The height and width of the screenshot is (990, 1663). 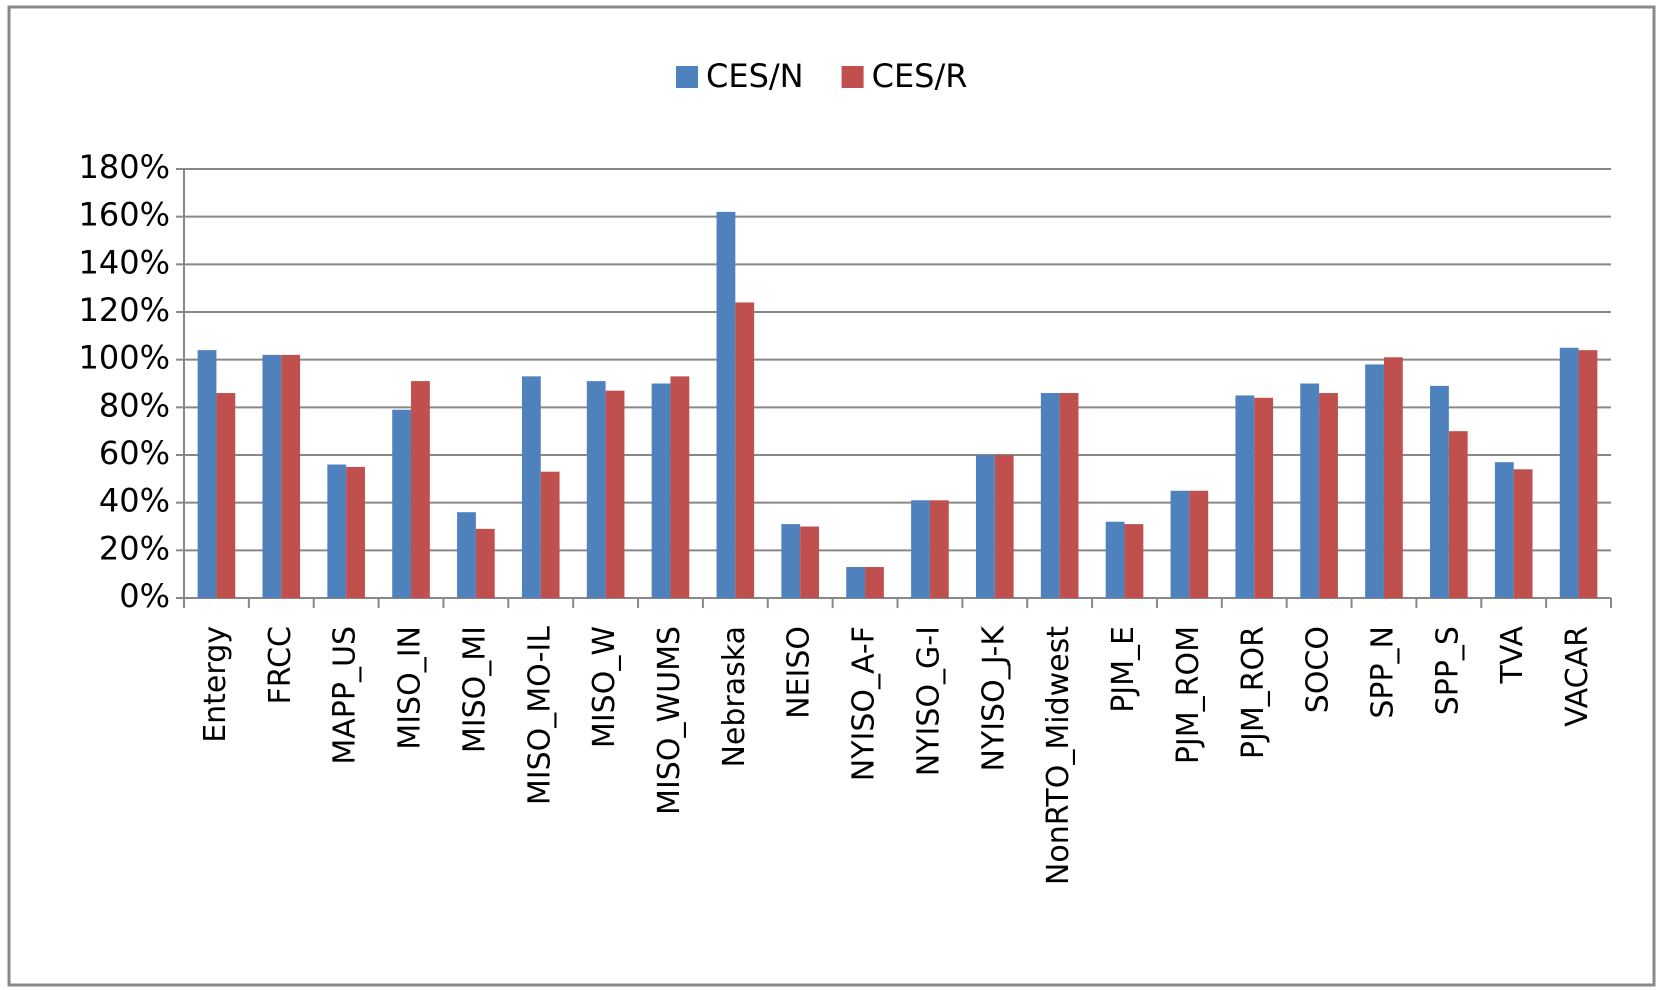 What do you see at coordinates (134, 453) in the screenshot?
I see `y-tick-label: 60%` at bounding box center [134, 453].